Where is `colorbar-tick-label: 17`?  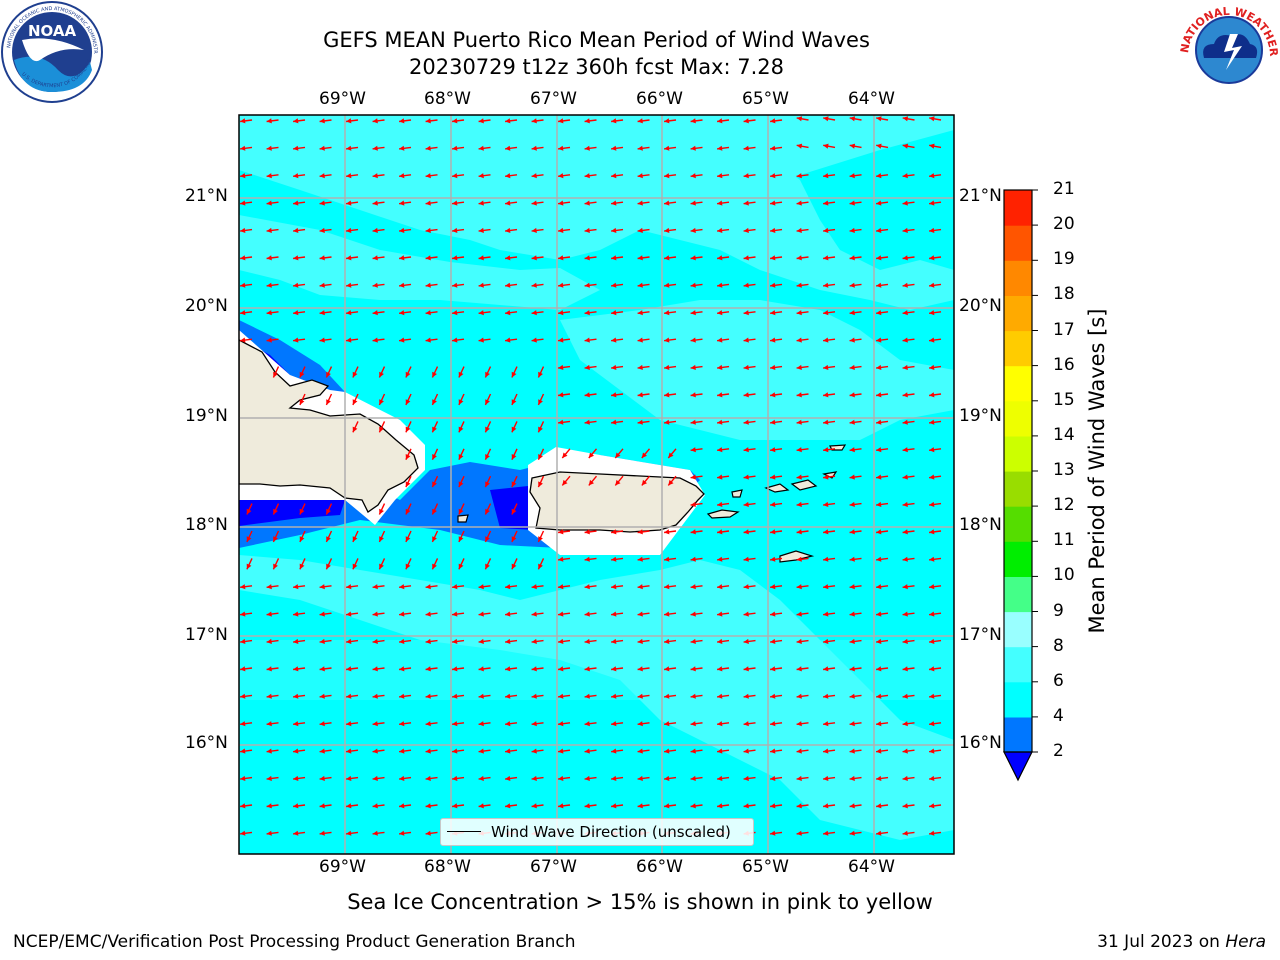
colorbar-tick-label: 17 is located at coordinates (1064, 329).